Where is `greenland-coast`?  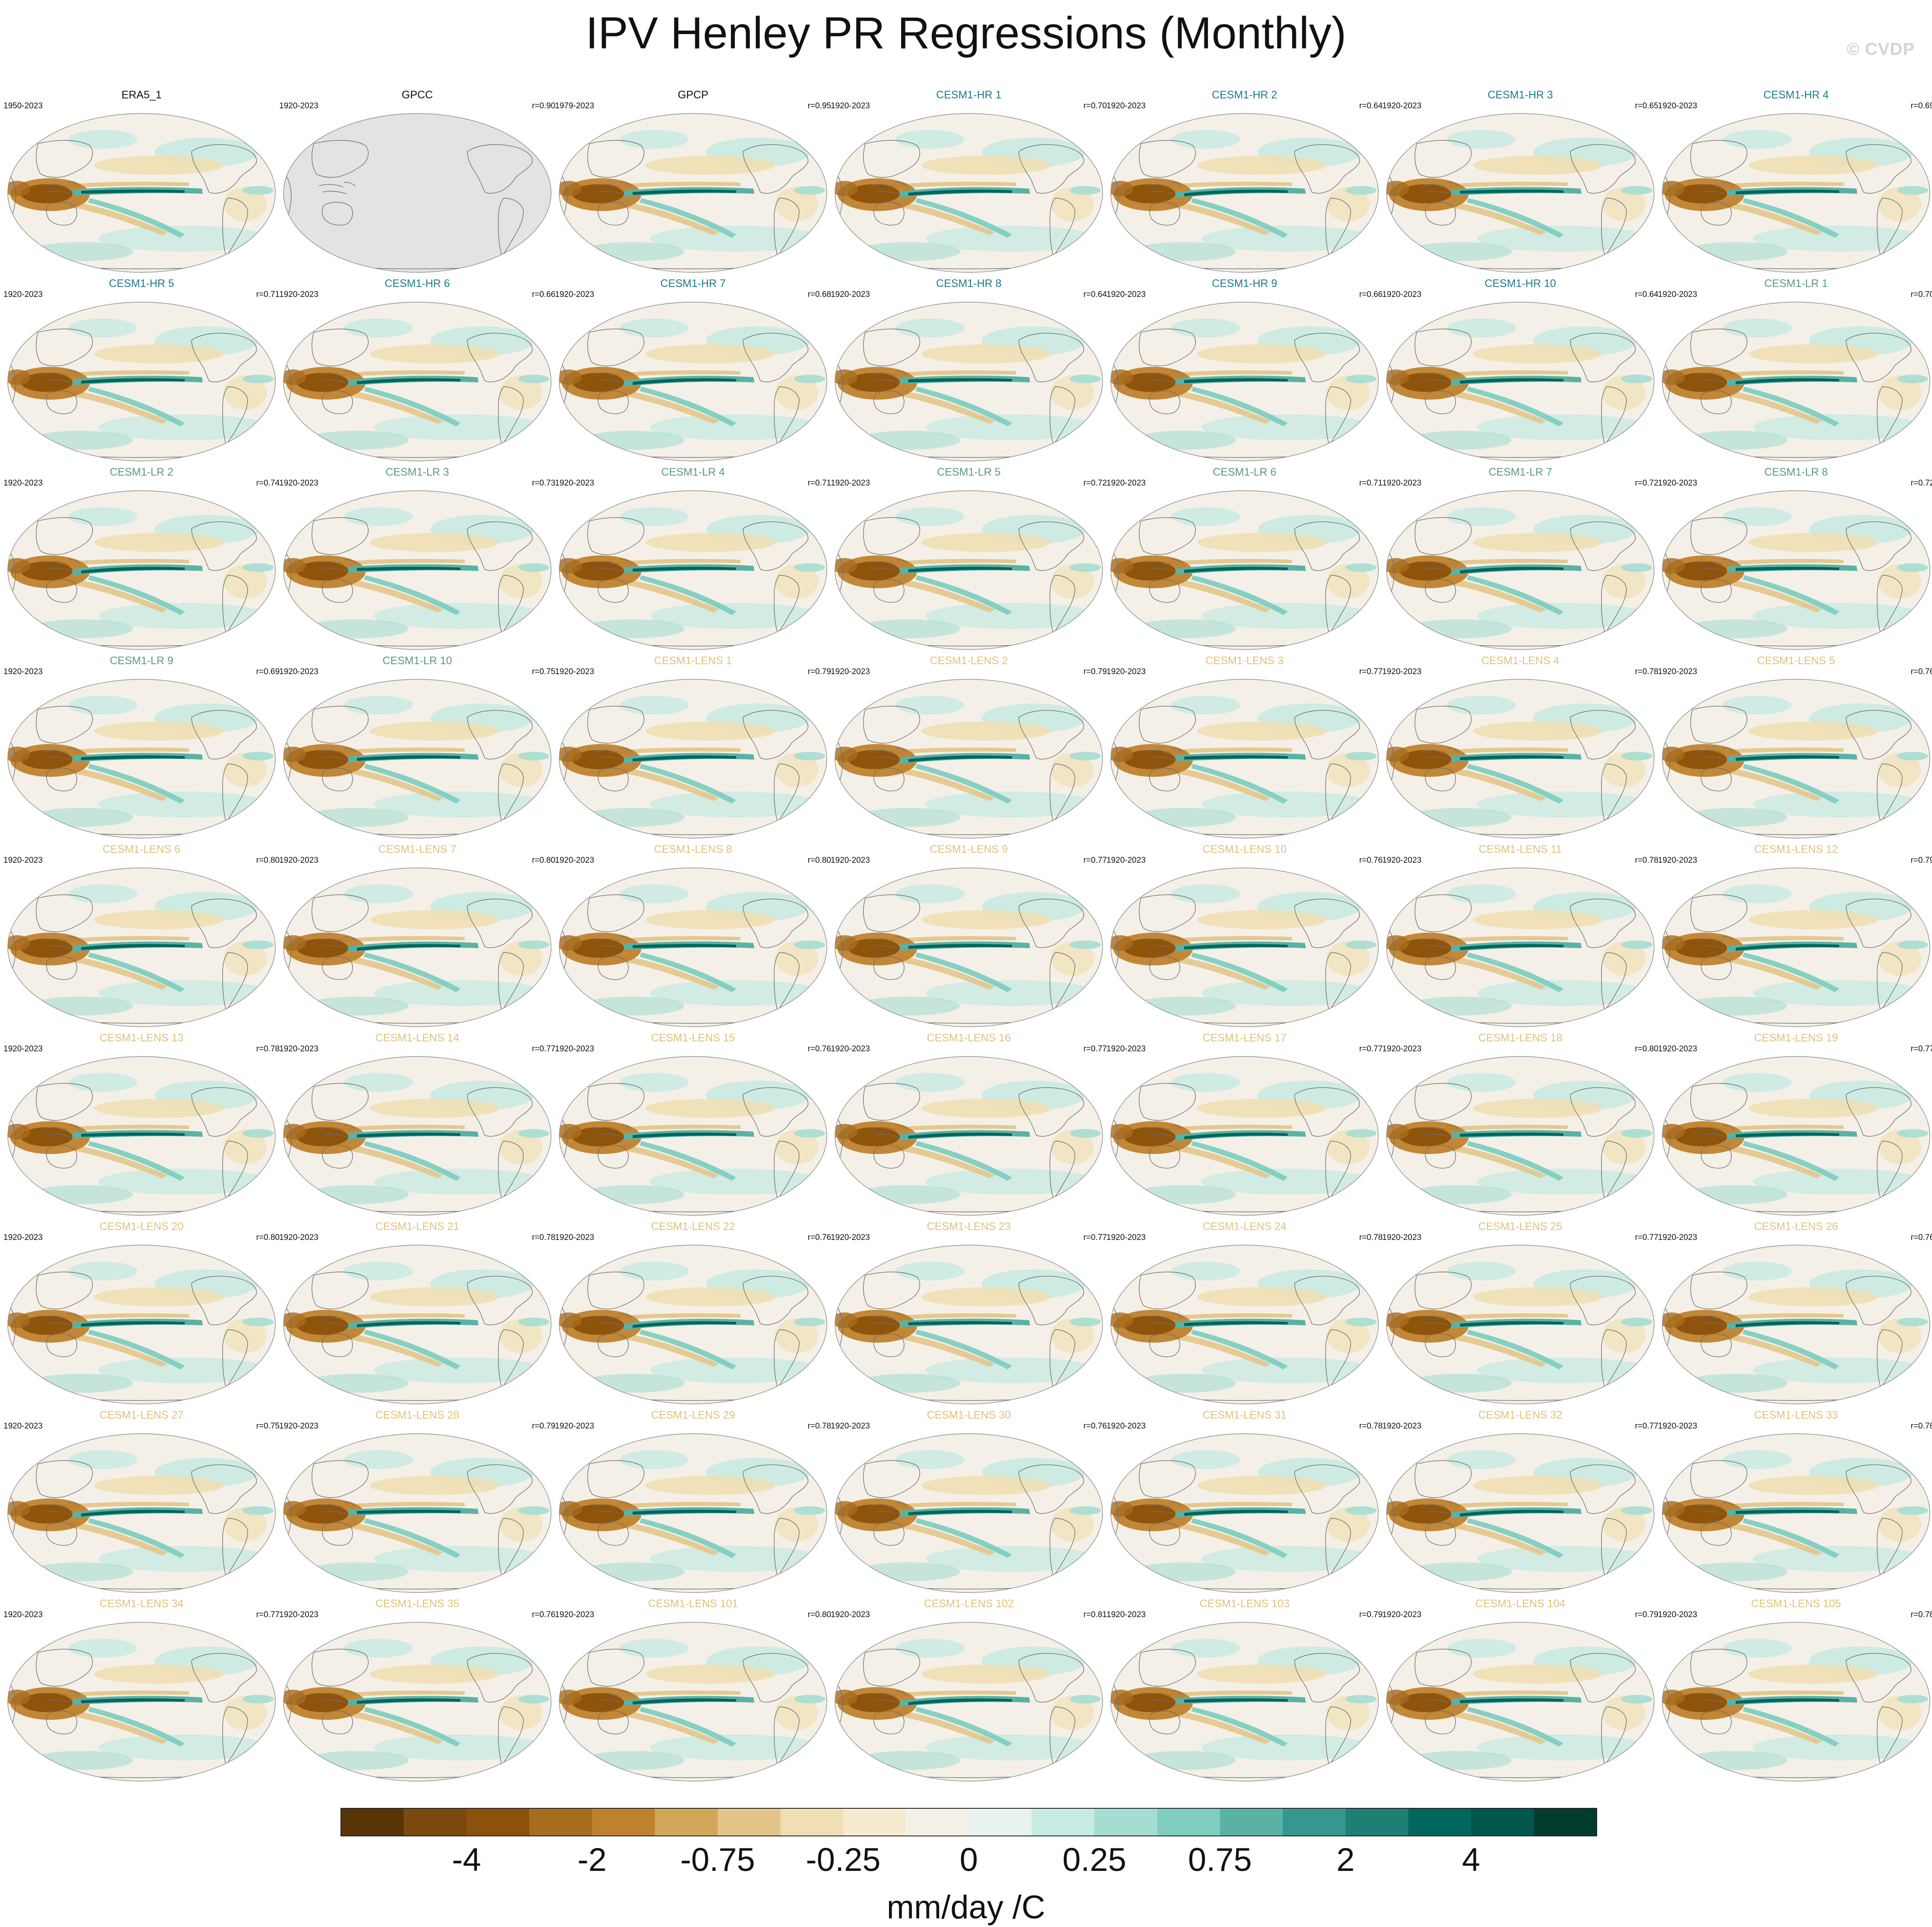 greenland-coast is located at coordinates (1082, 1265).